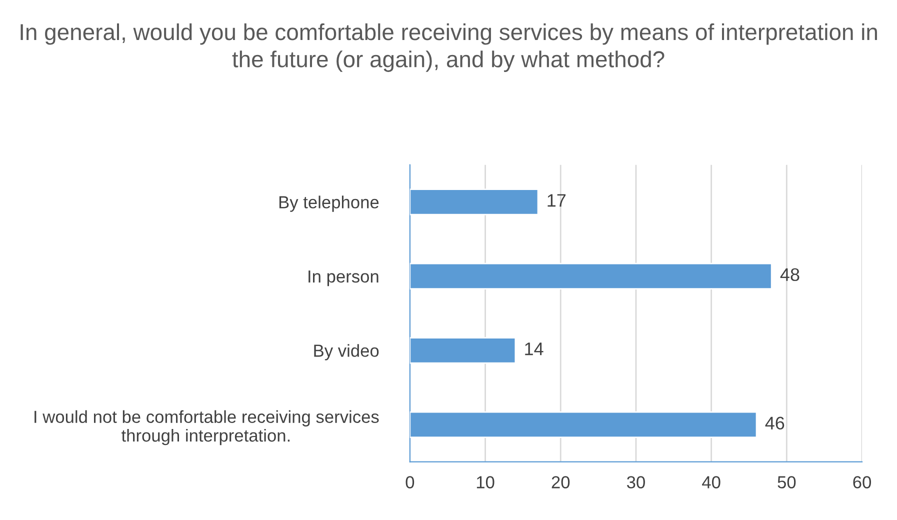 The height and width of the screenshot is (520, 897). What do you see at coordinates (774, 423) in the screenshot?
I see `data-label: 46` at bounding box center [774, 423].